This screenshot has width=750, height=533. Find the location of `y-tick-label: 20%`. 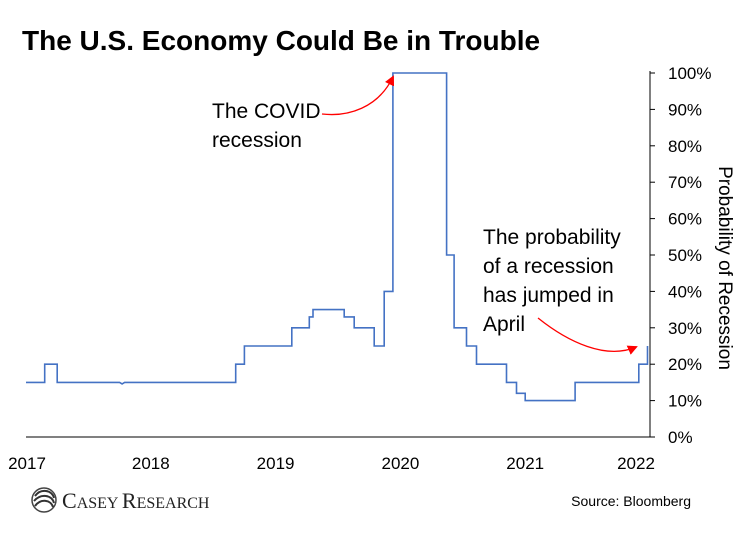

y-tick-label: 20% is located at coordinates (685, 364).